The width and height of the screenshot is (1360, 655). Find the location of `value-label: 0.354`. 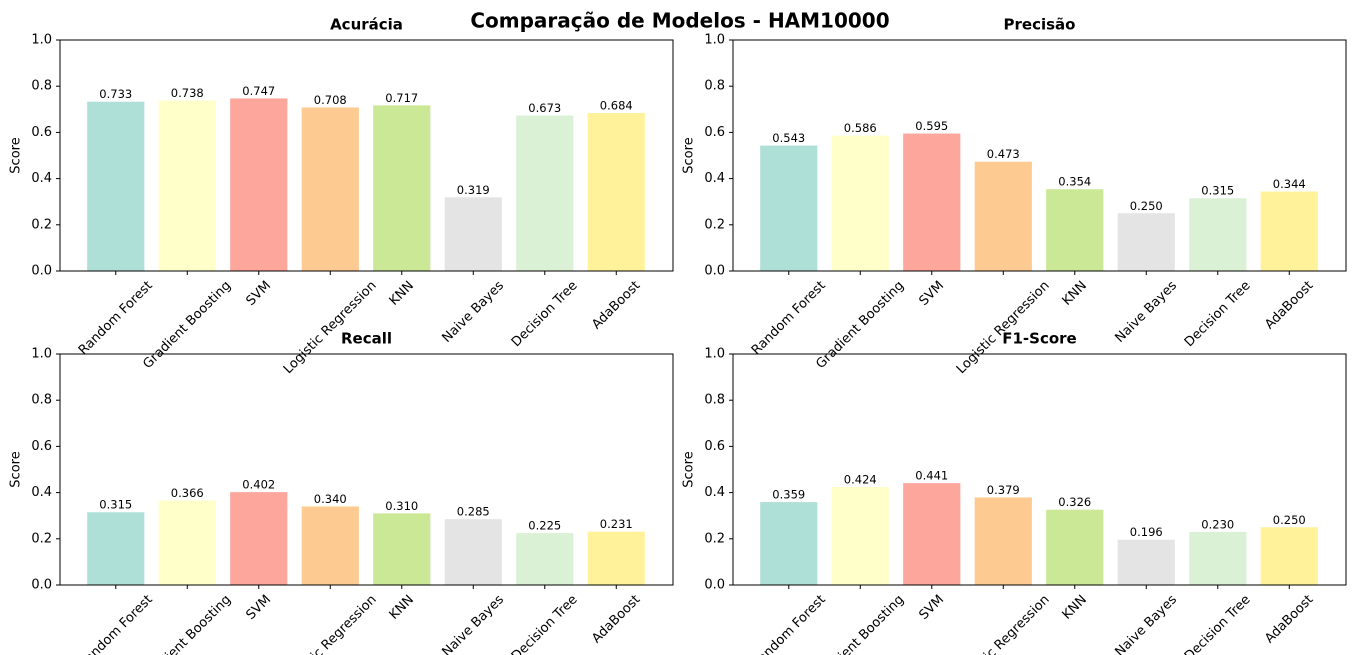

value-label: 0.354 is located at coordinates (1074, 182).